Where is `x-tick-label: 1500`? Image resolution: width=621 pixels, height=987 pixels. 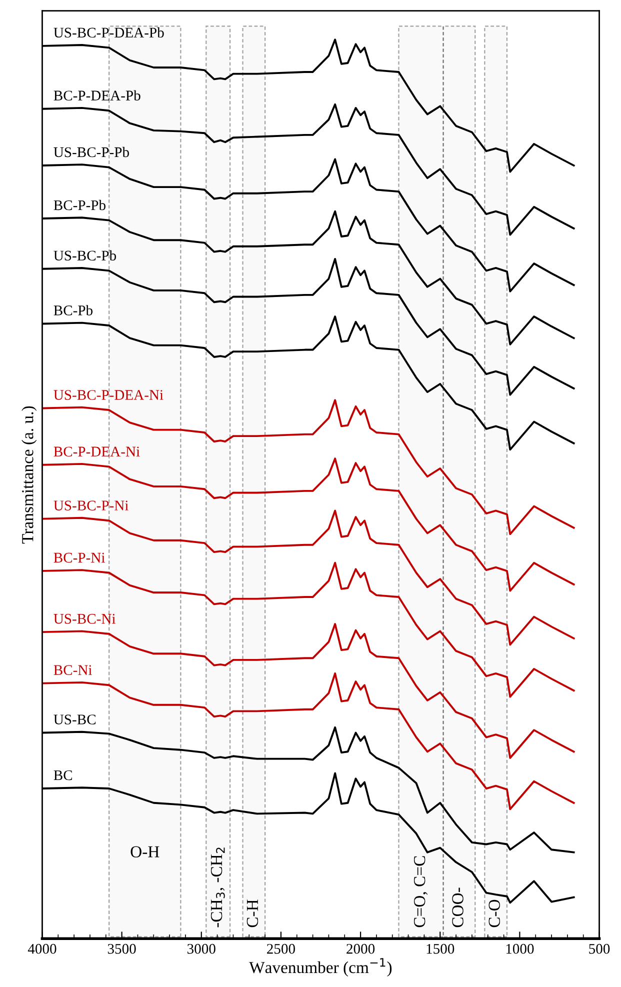 x-tick-label: 1500 is located at coordinates (440, 949).